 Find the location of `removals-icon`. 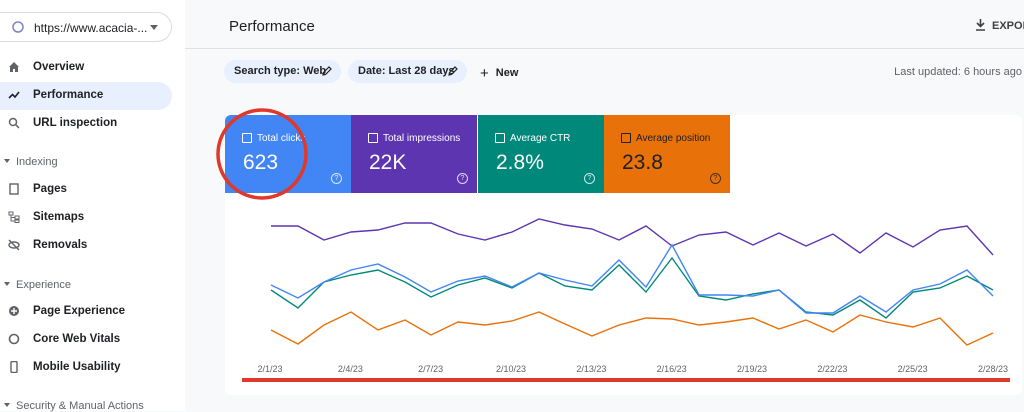

removals-icon is located at coordinates (14, 245).